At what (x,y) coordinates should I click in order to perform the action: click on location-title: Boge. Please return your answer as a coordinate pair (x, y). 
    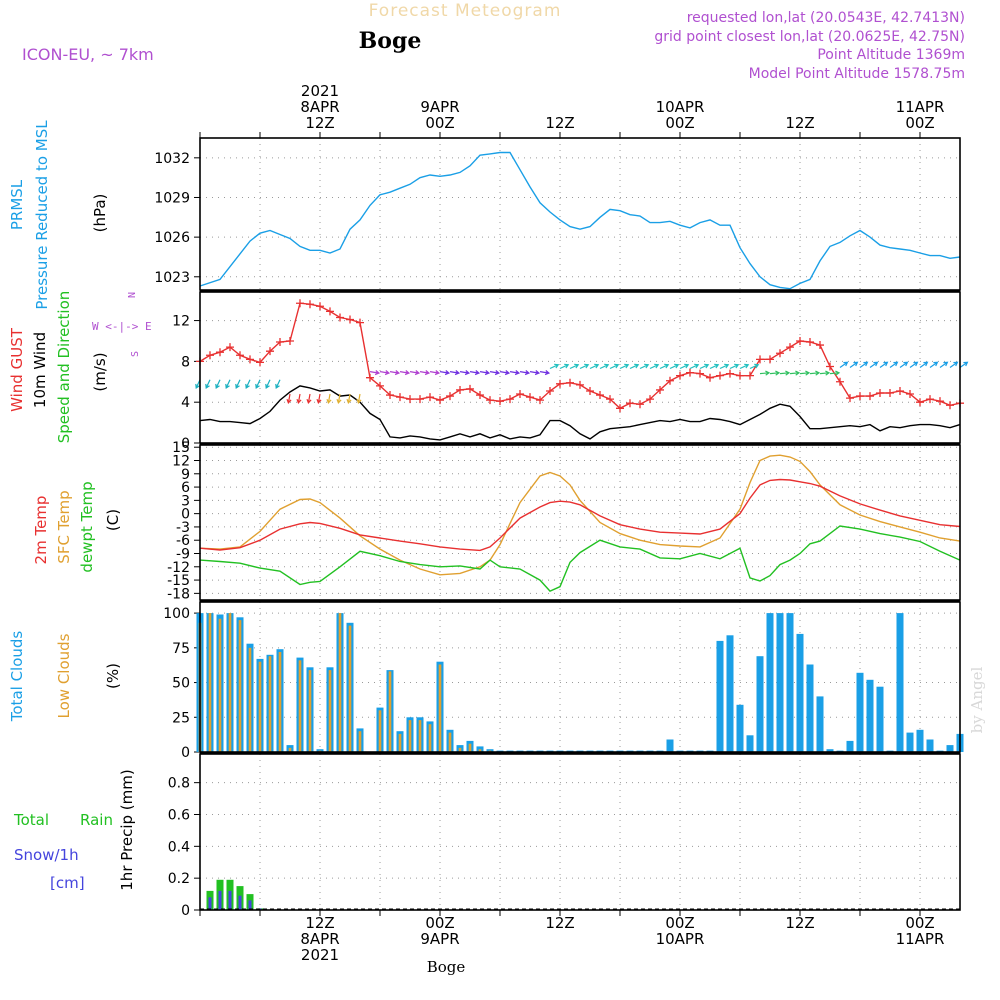
    Looking at the image, I should click on (390, 41).